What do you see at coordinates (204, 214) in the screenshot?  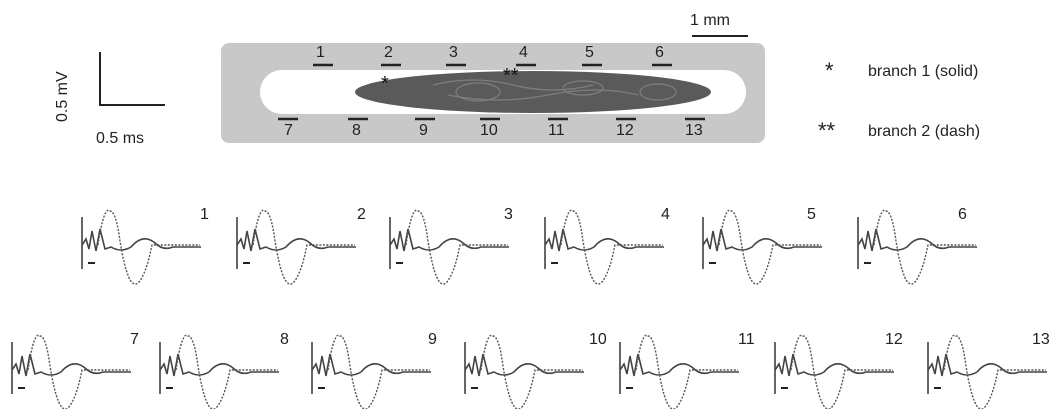 I see `trace-label-1: 1` at bounding box center [204, 214].